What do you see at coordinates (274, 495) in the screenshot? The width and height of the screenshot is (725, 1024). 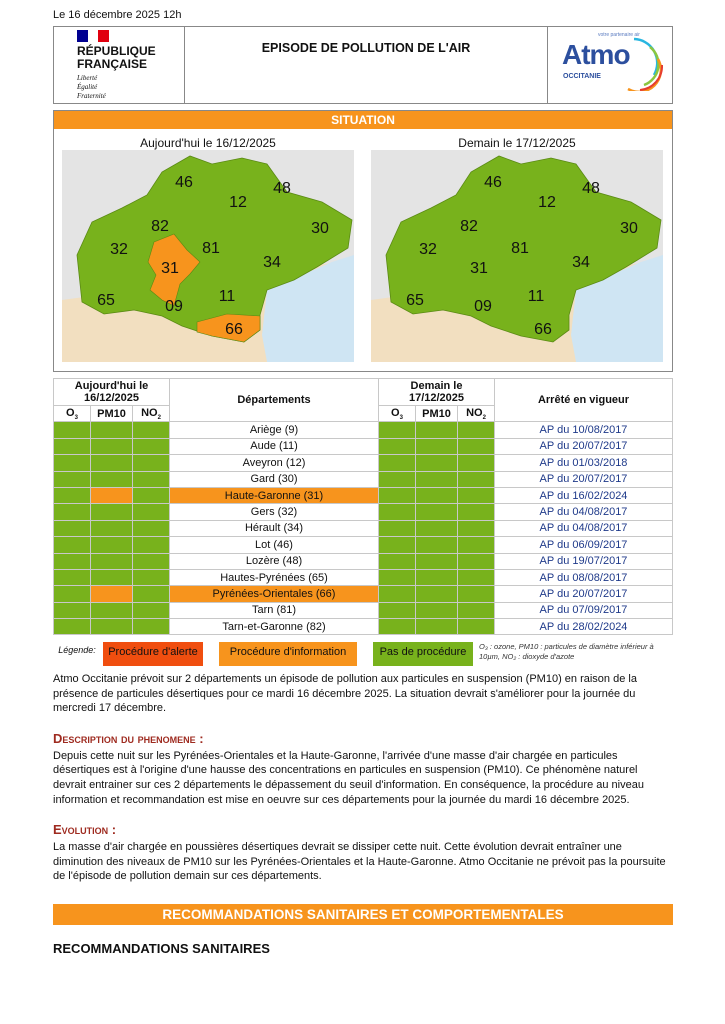 I see `department-name: Haute-Garonne (31)` at bounding box center [274, 495].